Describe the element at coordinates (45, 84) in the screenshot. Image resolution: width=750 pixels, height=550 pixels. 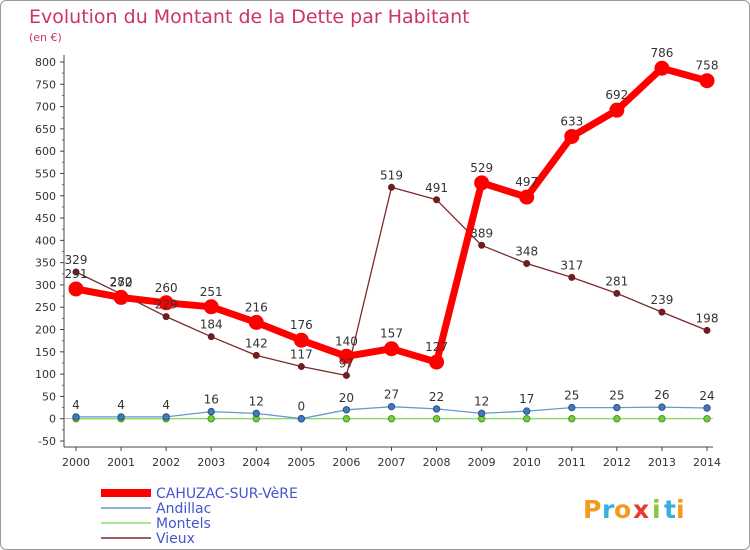
I see `y-tick-label: 750` at that location.